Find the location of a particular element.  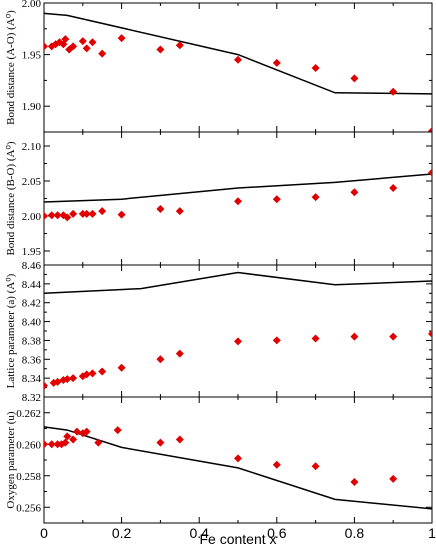

y-tick-label: 8.46 is located at coordinates (32, 266).